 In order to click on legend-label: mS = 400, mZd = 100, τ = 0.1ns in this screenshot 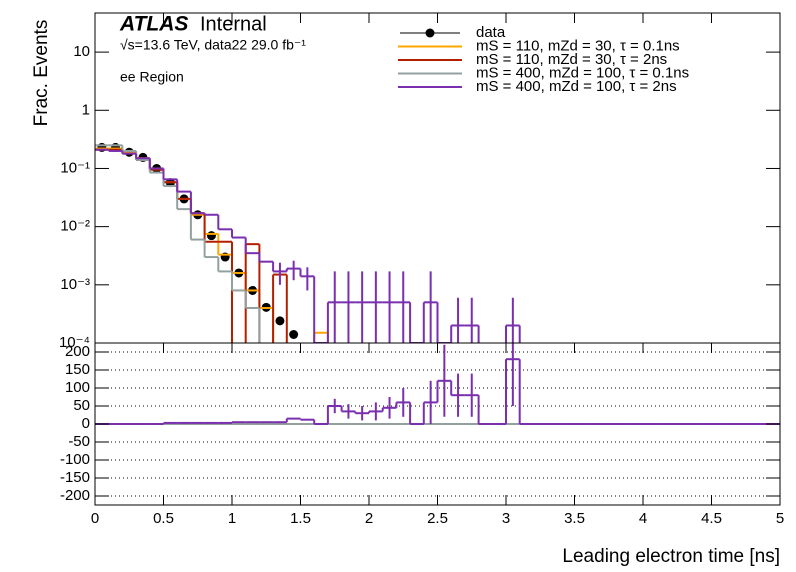, I will do `click(582, 72)`.